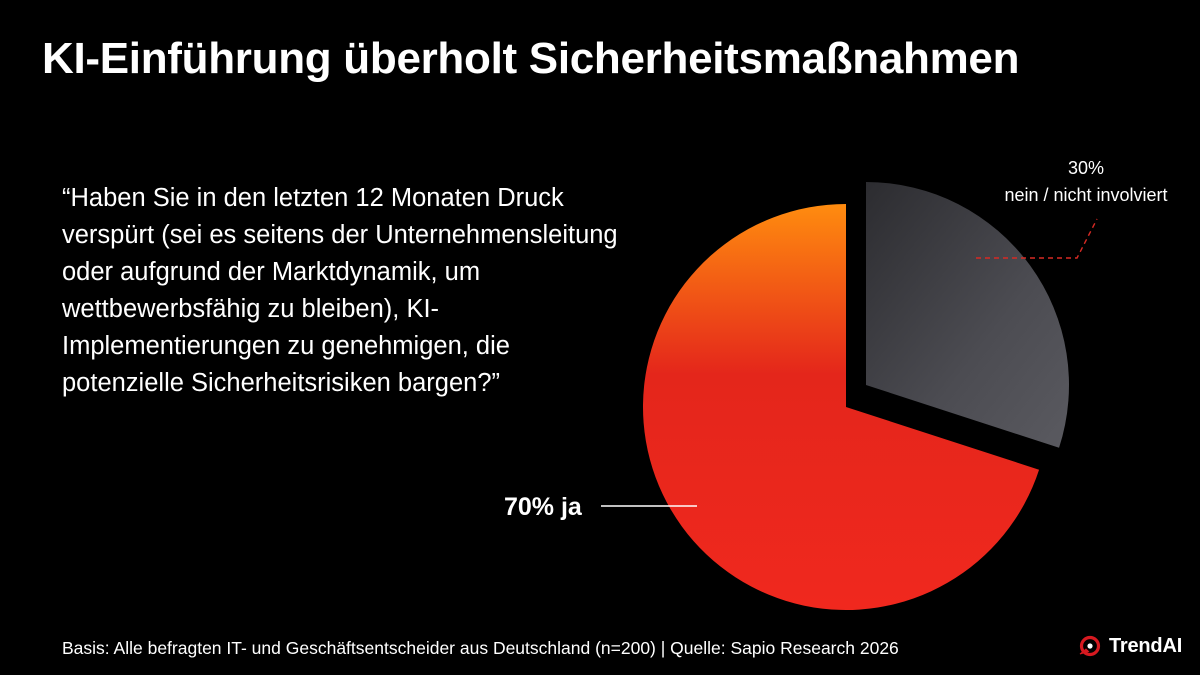  Describe the element at coordinates (1090, 646) in the screenshot. I see `trendai-logo-icon` at that location.